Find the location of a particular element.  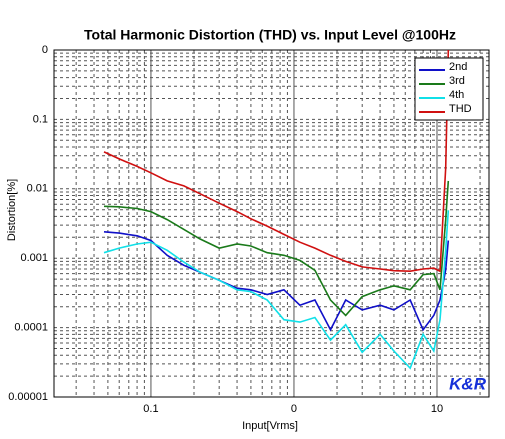

legend-label: 2nd is located at coordinates (458, 67).